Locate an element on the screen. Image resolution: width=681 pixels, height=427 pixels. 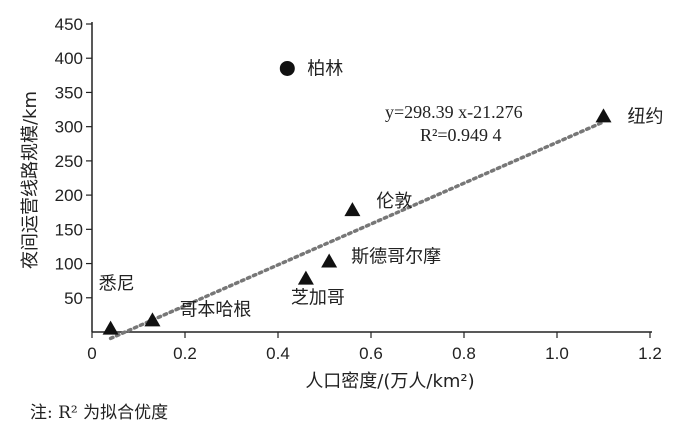
y-tick-label: 400 is located at coordinates (69, 58).